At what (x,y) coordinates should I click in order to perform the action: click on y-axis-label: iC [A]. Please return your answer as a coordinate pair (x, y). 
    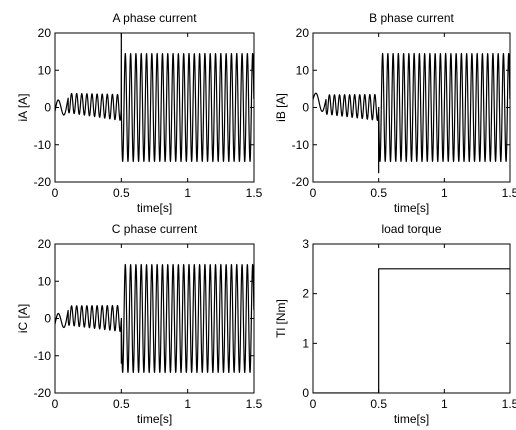
    Looking at the image, I should click on (23, 318).